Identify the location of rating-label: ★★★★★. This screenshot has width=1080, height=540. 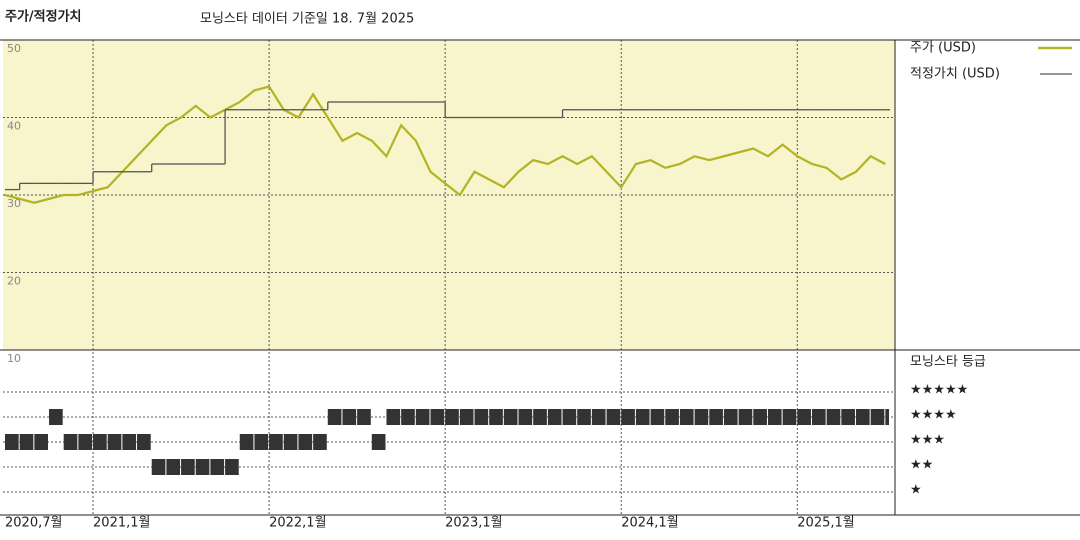
(939, 390).